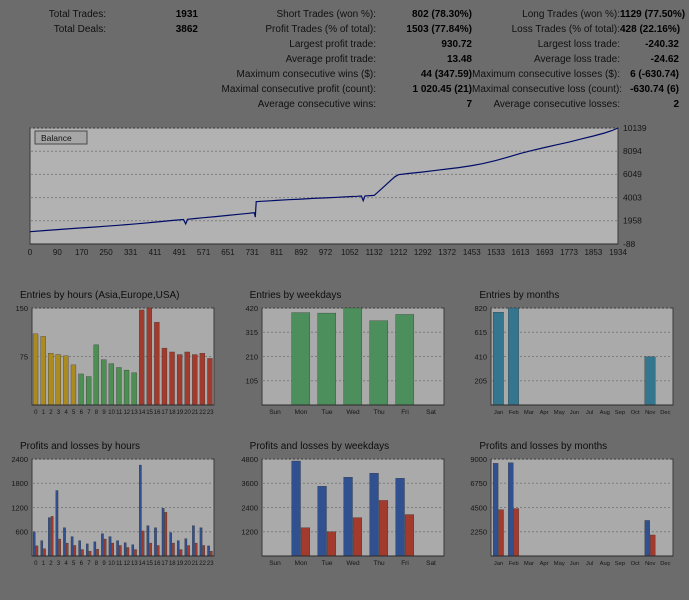 This screenshot has width=689, height=600. Describe the element at coordinates (119, 413) in the screenshot. I see `svg-text: 11` at that location.